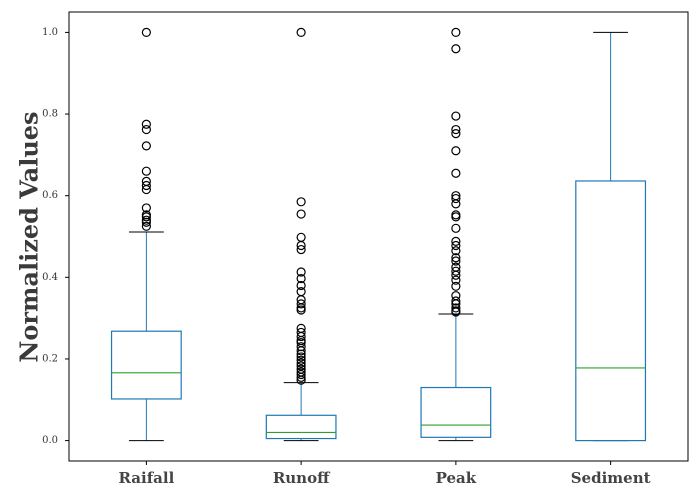  I want to click on y-tick-label: 1.0, so click(50, 32).